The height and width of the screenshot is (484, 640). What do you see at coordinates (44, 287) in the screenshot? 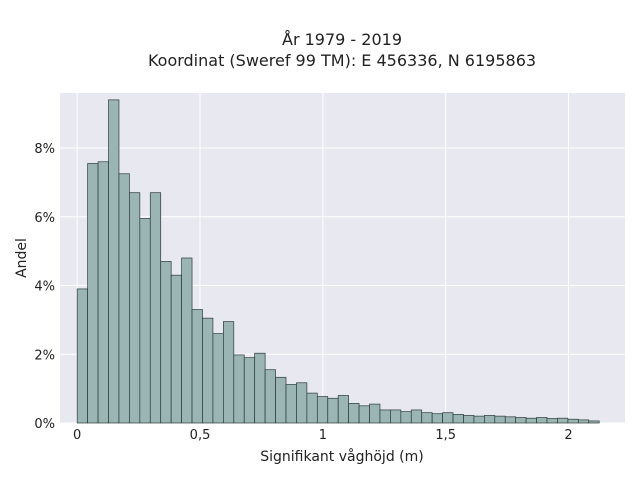
I see `y-tick-label: 4%` at bounding box center [44, 287].